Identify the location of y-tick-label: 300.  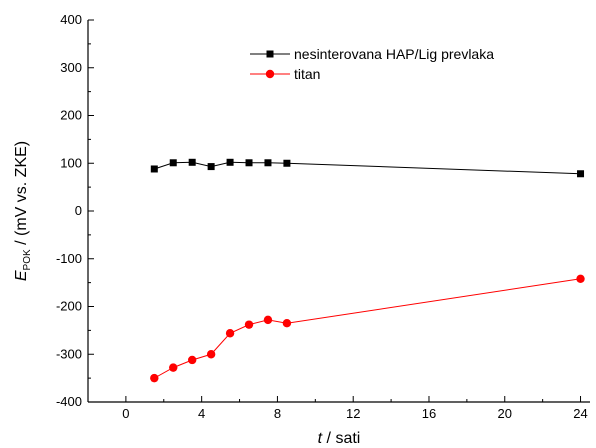
(71, 67).